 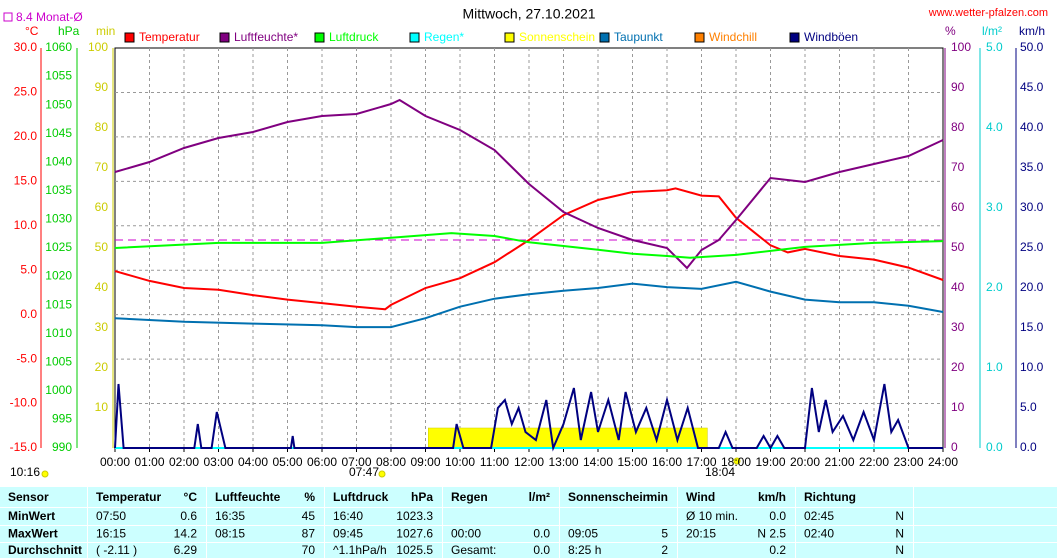 What do you see at coordinates (529, 462) in the screenshot?
I see `x-tick-label: 12:00` at bounding box center [529, 462].